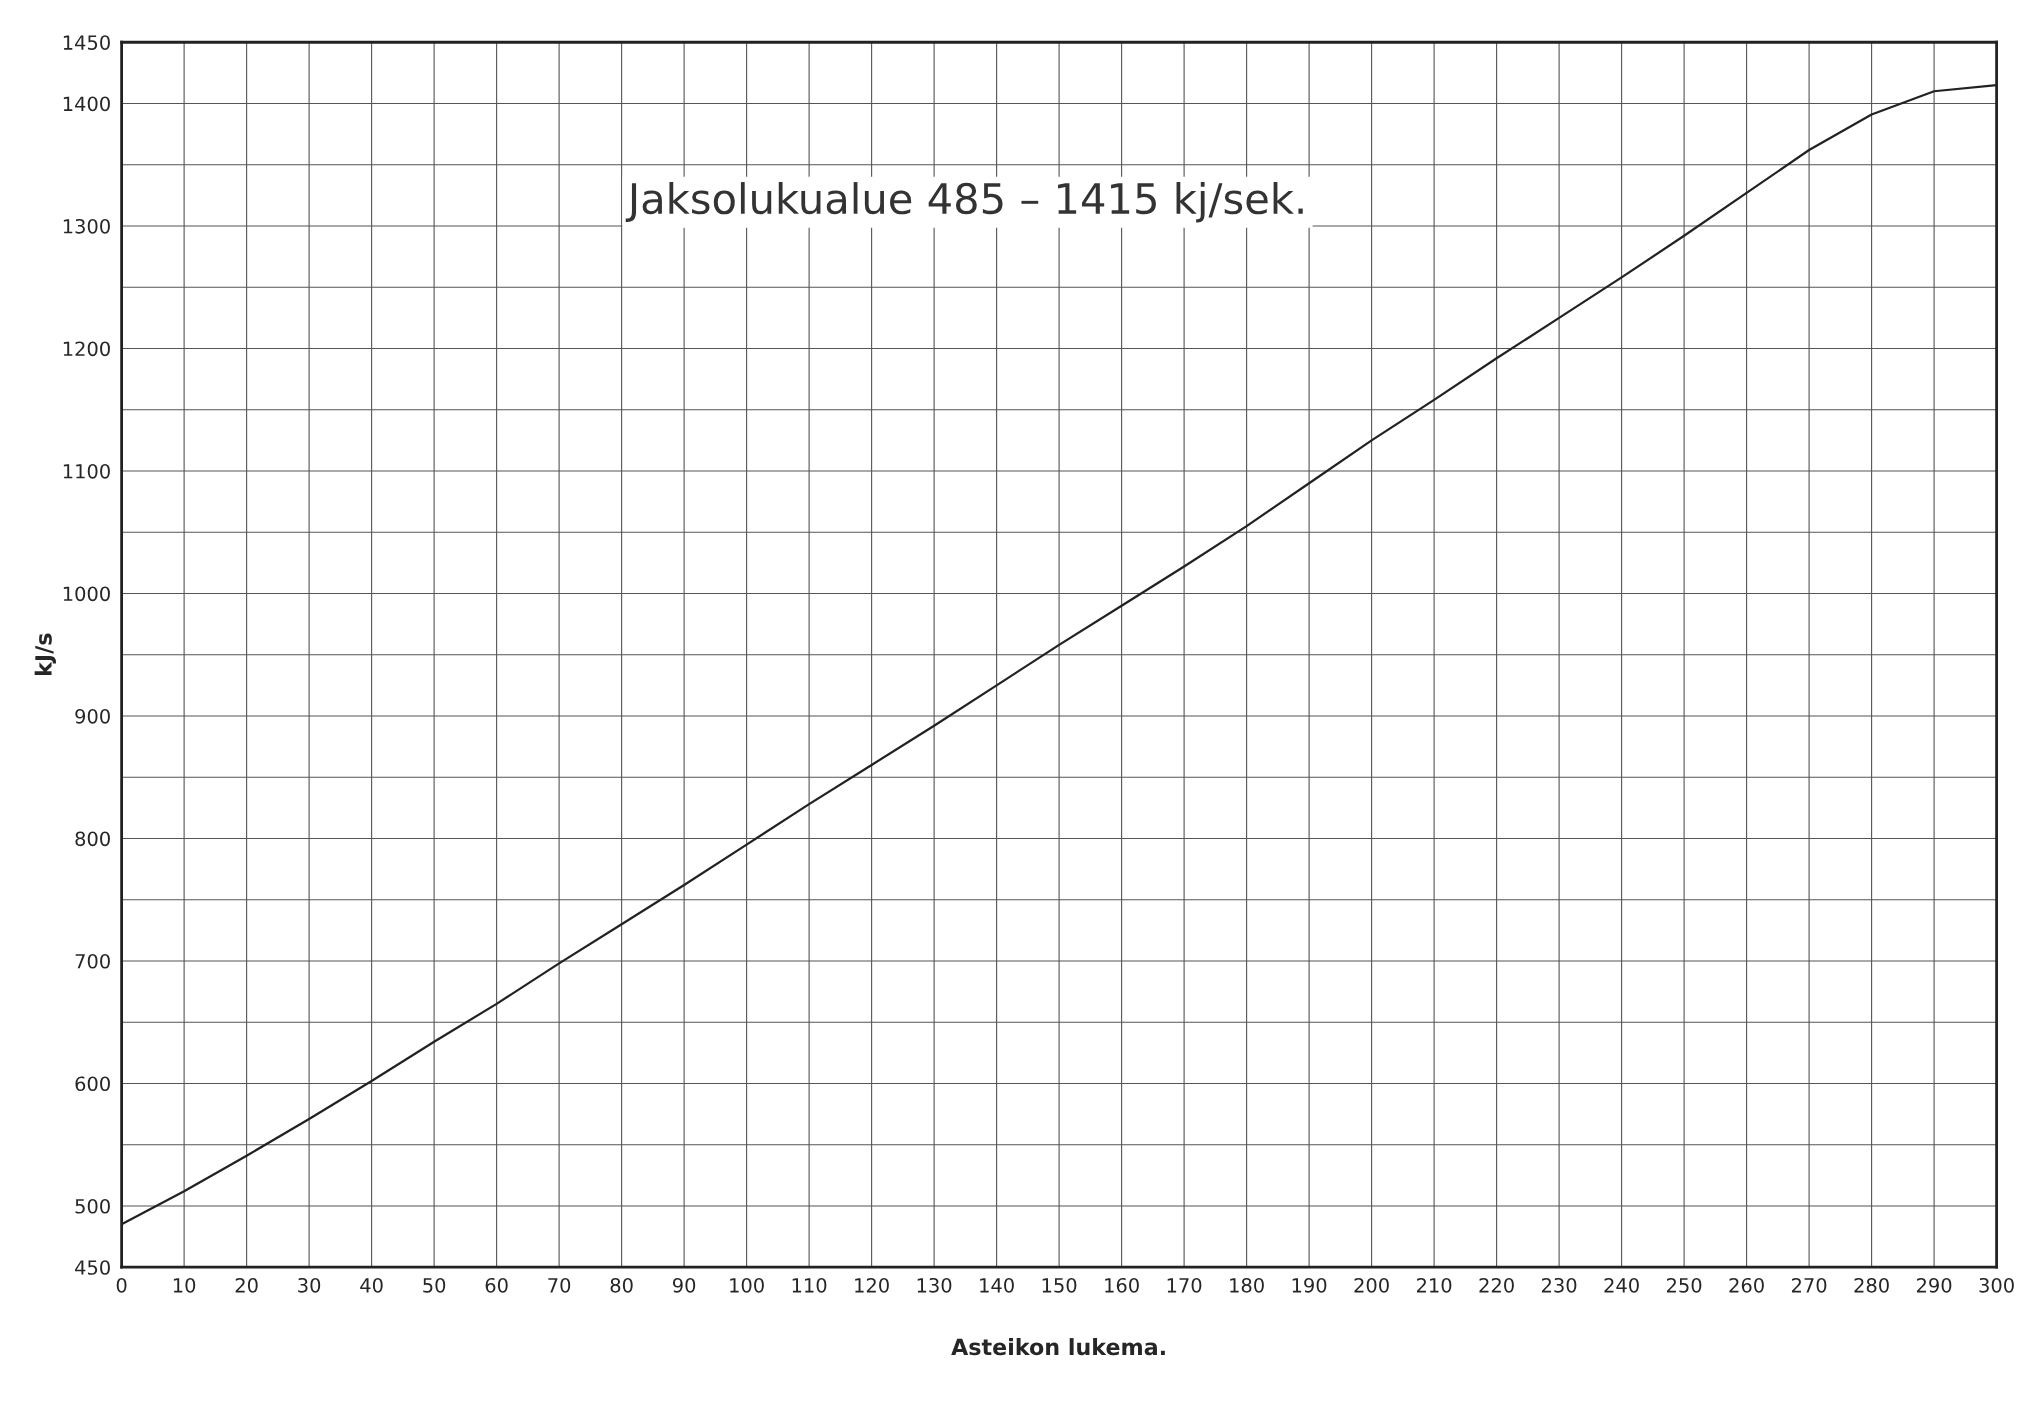 This screenshot has width=2027, height=1408. What do you see at coordinates (1496, 1285) in the screenshot?
I see `x-tick-label: 220` at bounding box center [1496, 1285].